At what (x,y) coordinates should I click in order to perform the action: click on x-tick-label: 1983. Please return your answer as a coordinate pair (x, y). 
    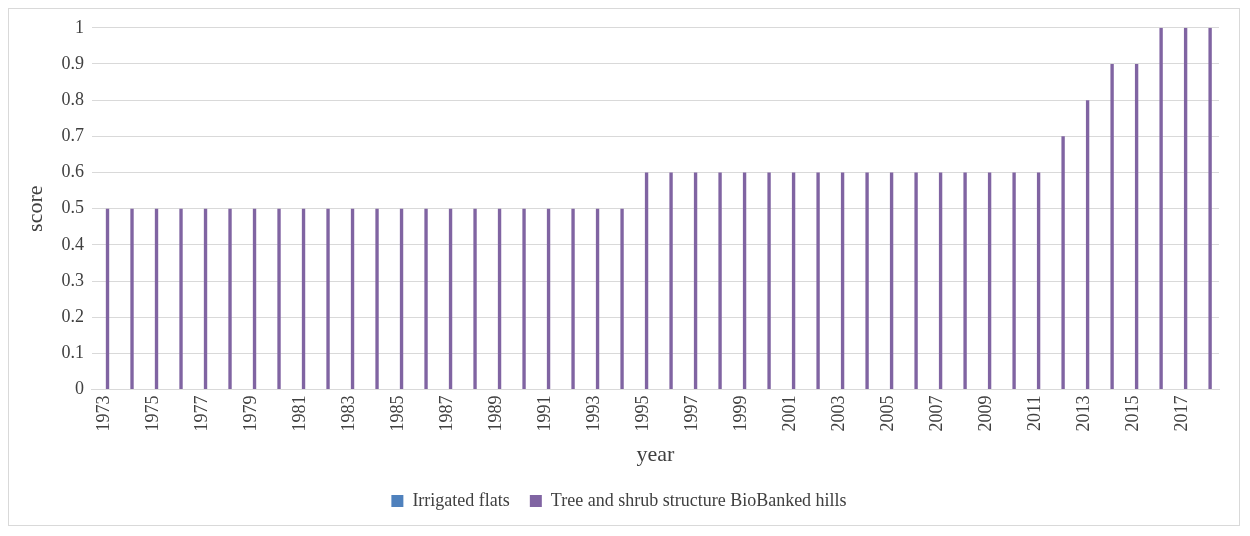
    Looking at the image, I should click on (347, 413).